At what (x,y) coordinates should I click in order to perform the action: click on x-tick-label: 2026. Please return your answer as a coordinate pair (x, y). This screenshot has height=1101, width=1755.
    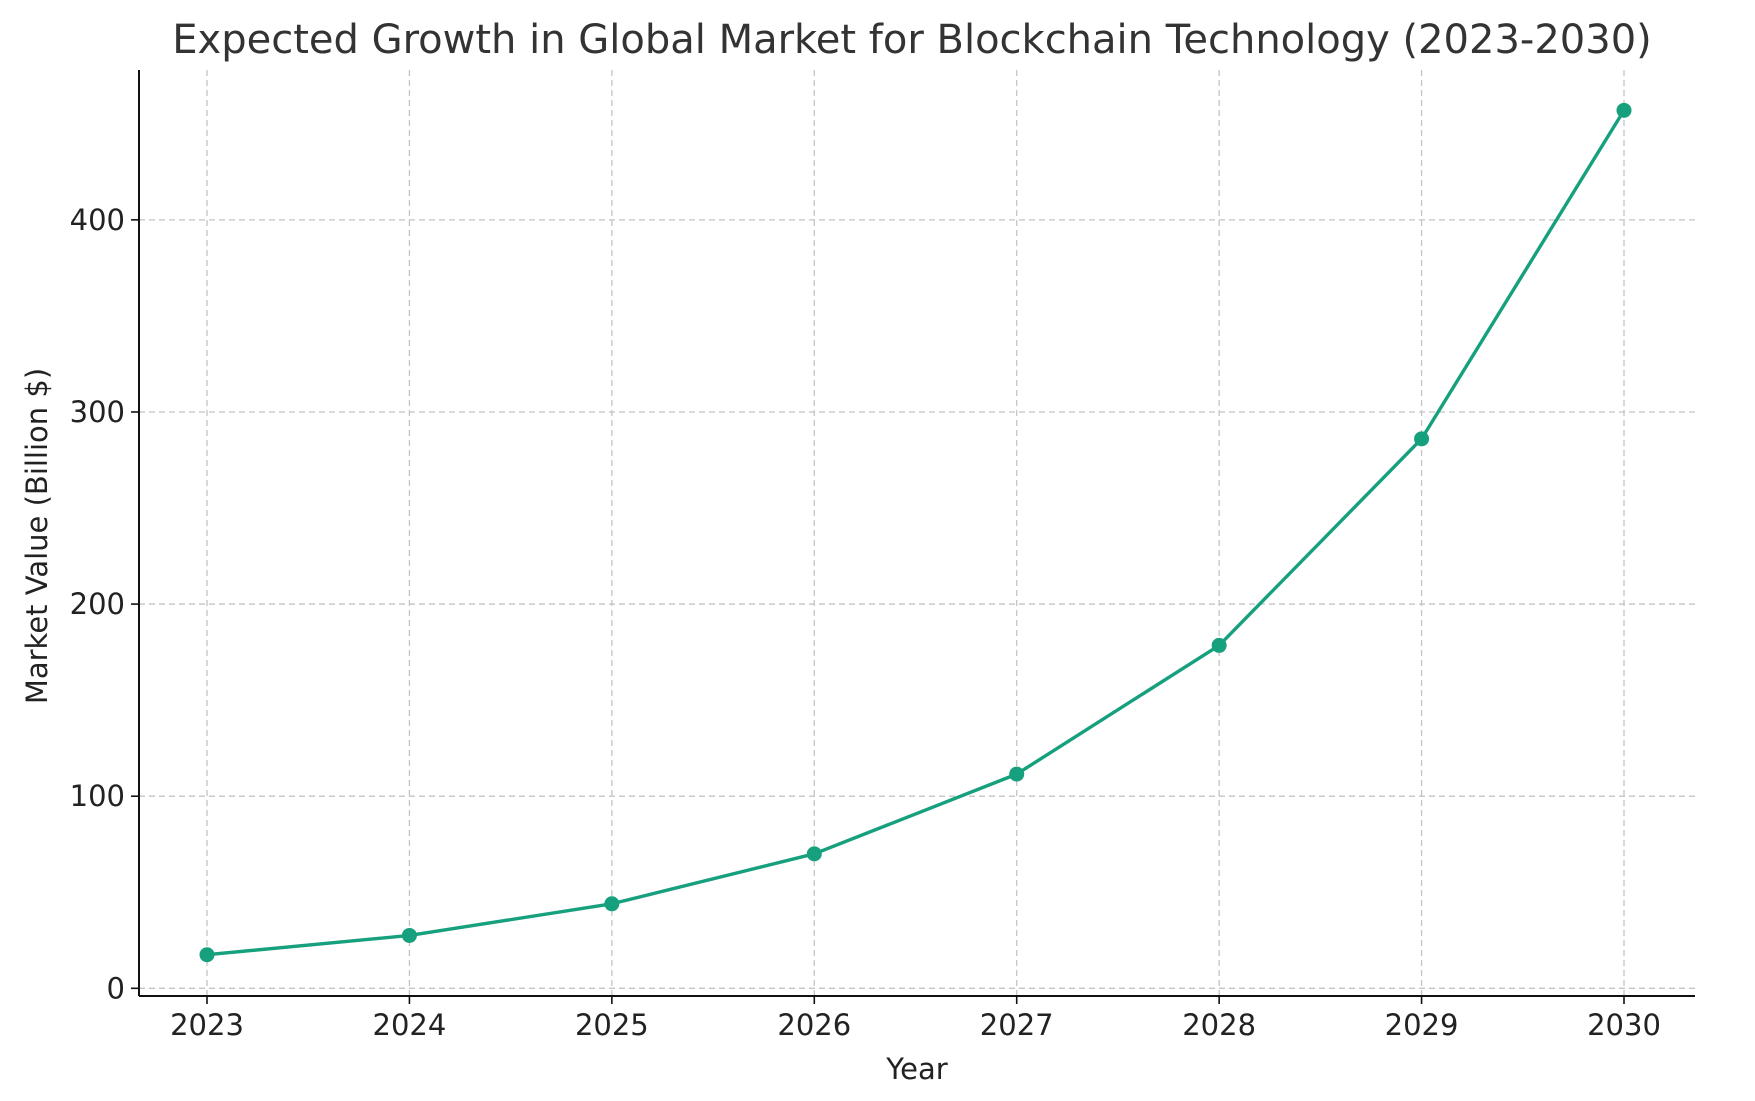
    Looking at the image, I should click on (814, 1025).